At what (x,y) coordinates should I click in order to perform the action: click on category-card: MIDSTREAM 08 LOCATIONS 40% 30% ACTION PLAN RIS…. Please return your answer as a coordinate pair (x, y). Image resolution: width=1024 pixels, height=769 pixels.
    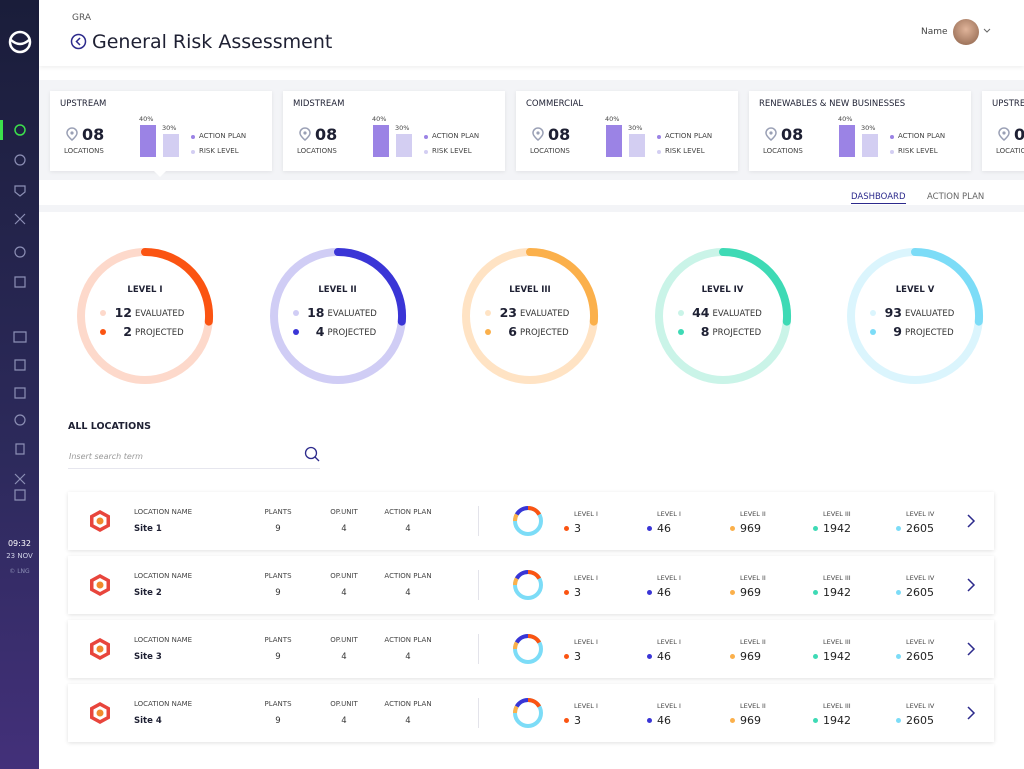
    Looking at the image, I should click on (394, 131).